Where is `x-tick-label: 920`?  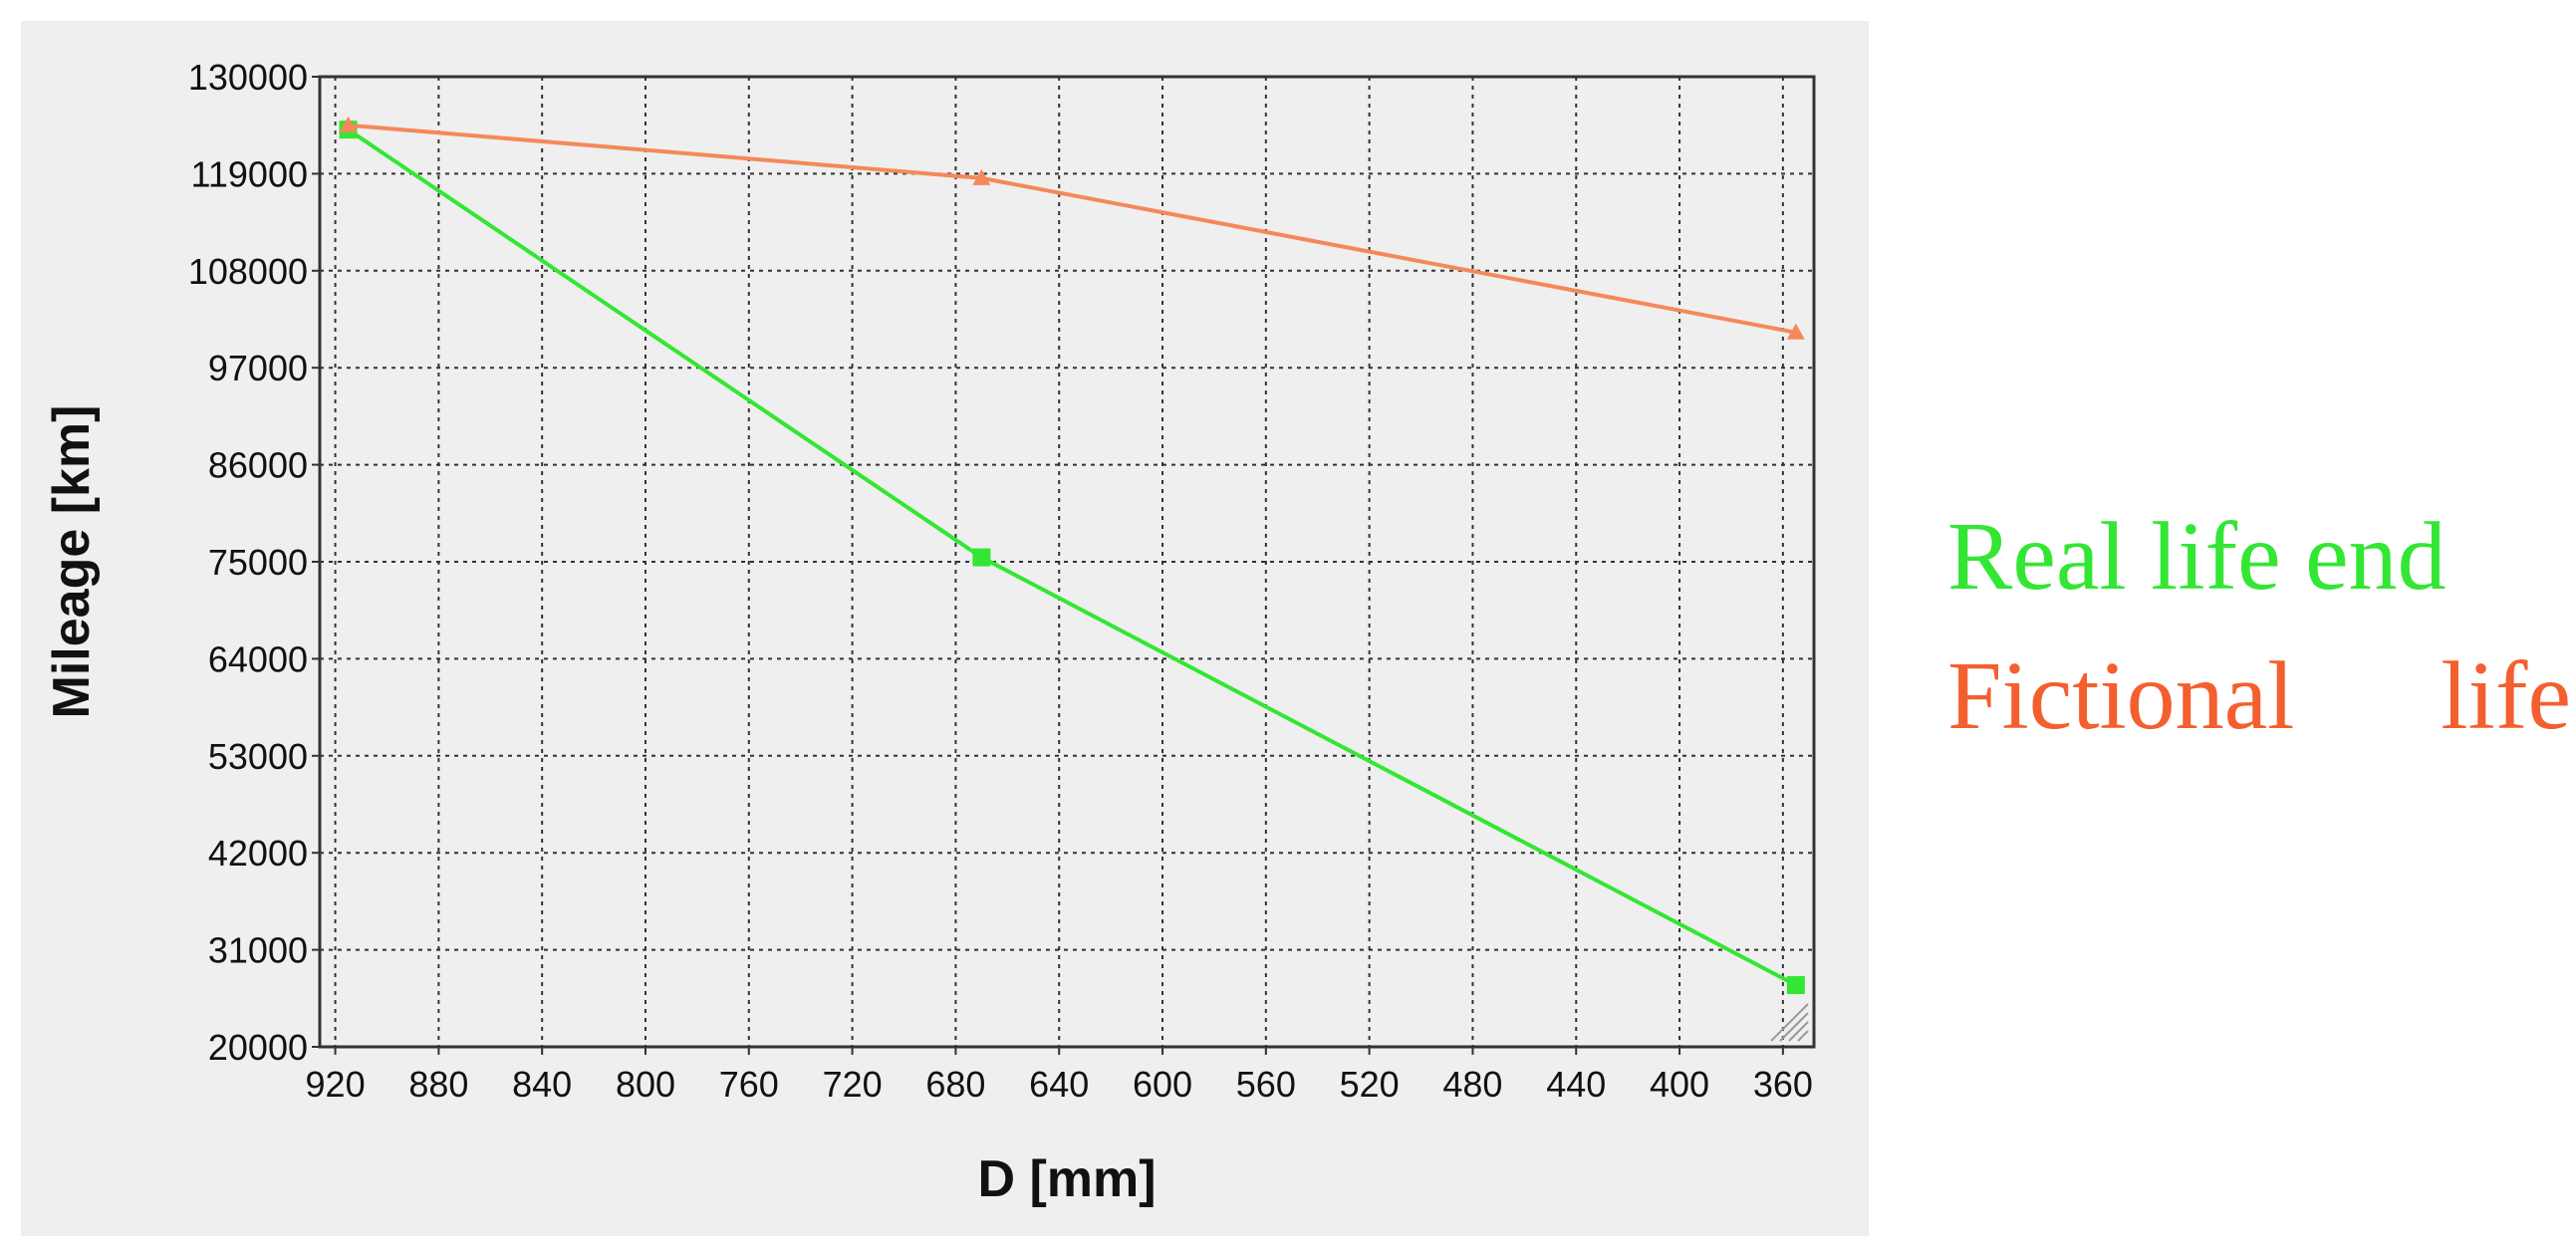 x-tick-label: 920 is located at coordinates (336, 1084).